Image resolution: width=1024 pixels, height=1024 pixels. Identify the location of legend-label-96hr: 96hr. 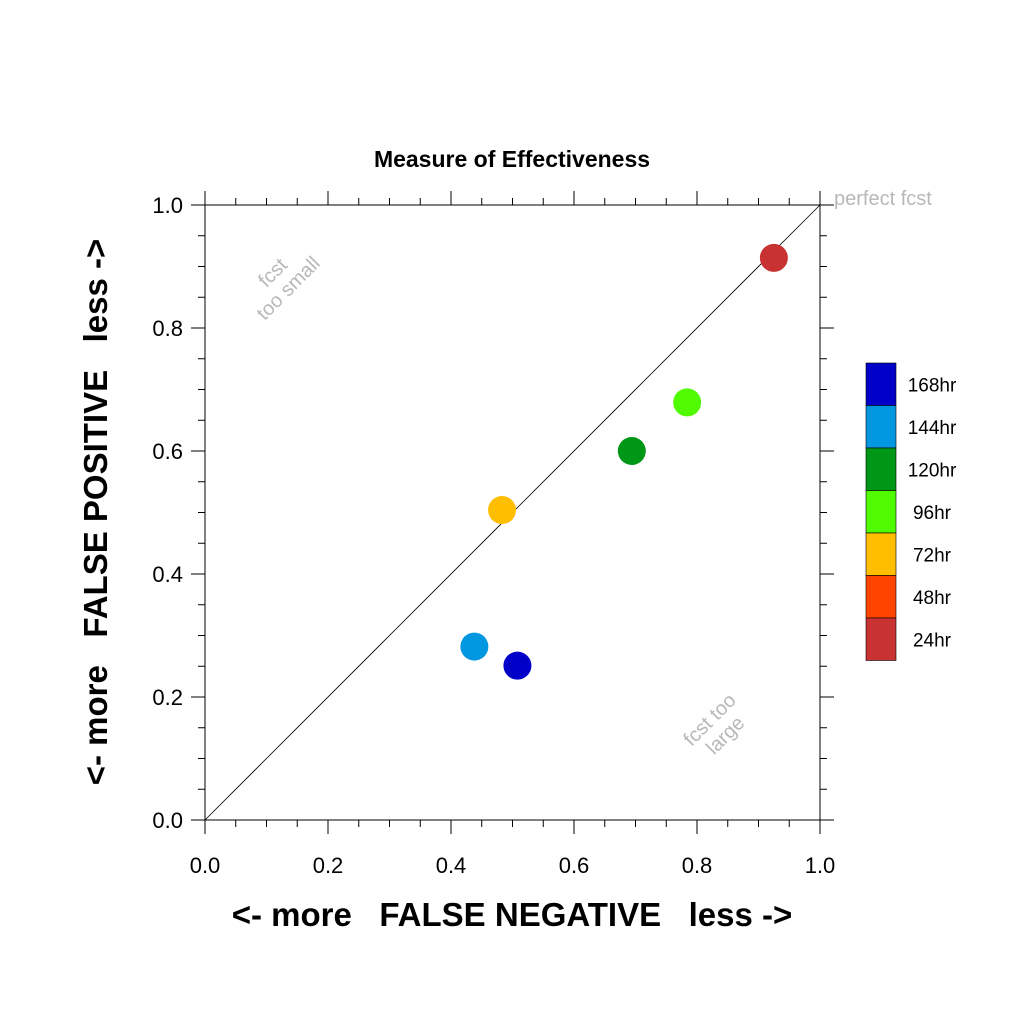
(932, 513).